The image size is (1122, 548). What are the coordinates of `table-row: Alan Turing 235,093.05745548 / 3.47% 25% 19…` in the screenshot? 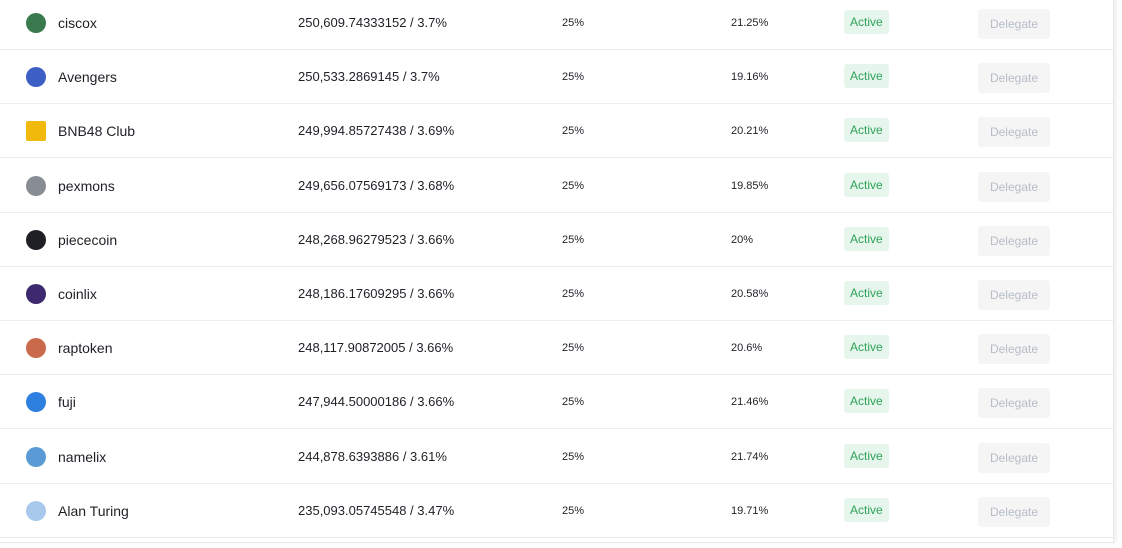 It's located at (556, 511).